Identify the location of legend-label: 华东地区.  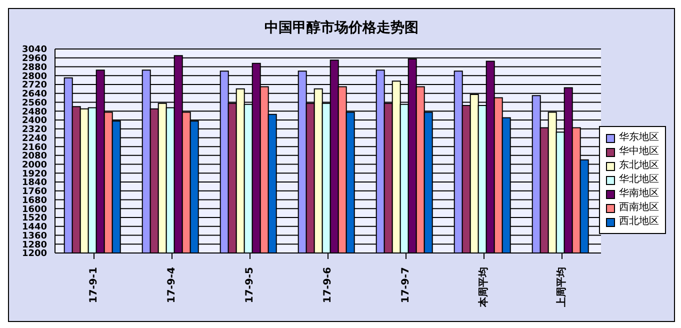
(639, 138).